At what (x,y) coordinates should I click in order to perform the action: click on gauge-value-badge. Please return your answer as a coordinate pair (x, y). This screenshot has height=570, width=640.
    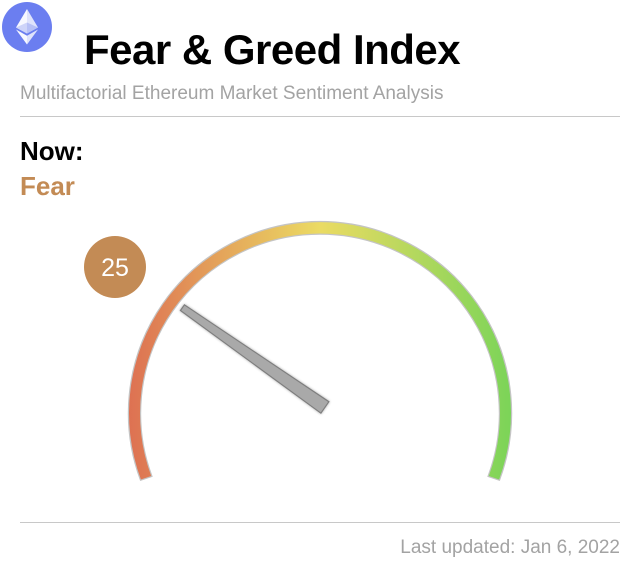
    Looking at the image, I should click on (115, 267).